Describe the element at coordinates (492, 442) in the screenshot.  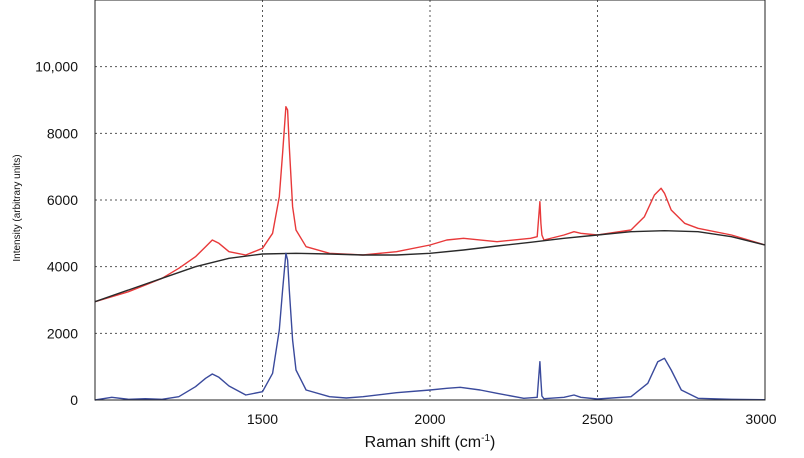
I see `x-axis-title-close: )` at that location.